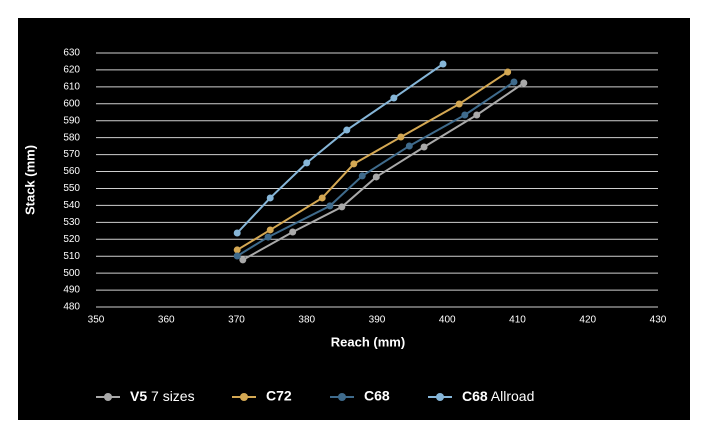  What do you see at coordinates (162, 396) in the screenshot?
I see `legend-label: V5 7 sizes` at bounding box center [162, 396].